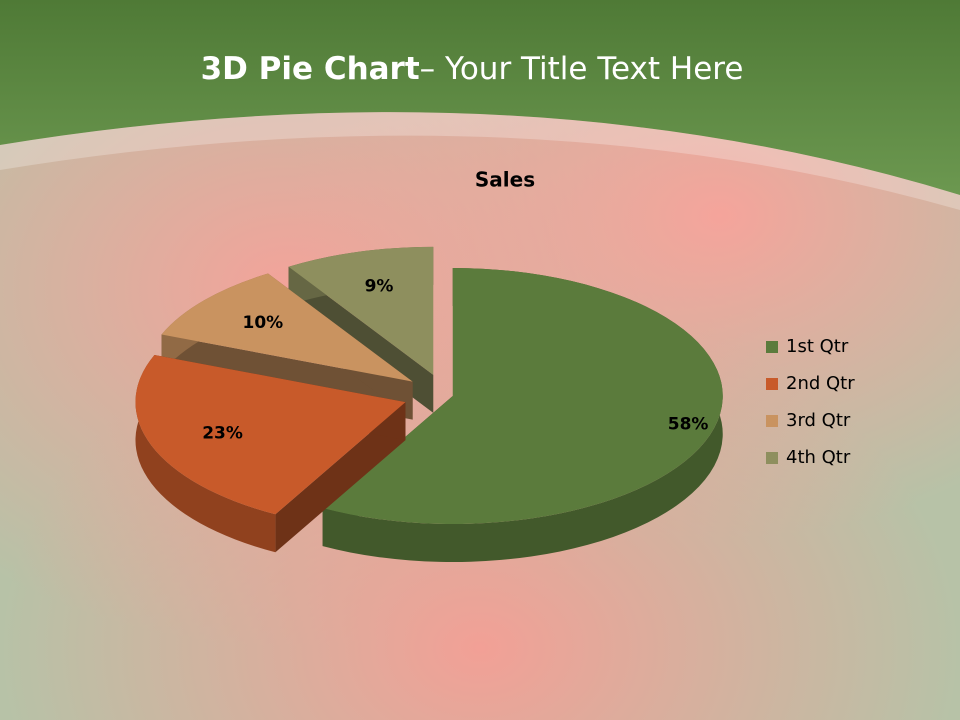 This screenshot has width=960, height=720. Describe the element at coordinates (340, 477) in the screenshot. I see `slice-side` at that location.